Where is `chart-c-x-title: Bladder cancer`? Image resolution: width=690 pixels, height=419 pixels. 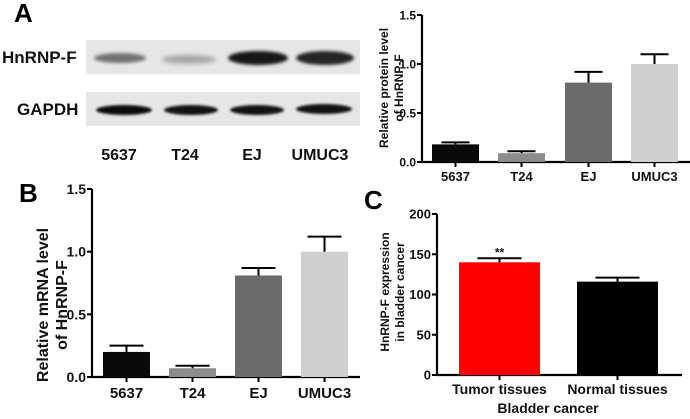
chart-c-x-title: Bladder cancer is located at coordinates (548, 408).